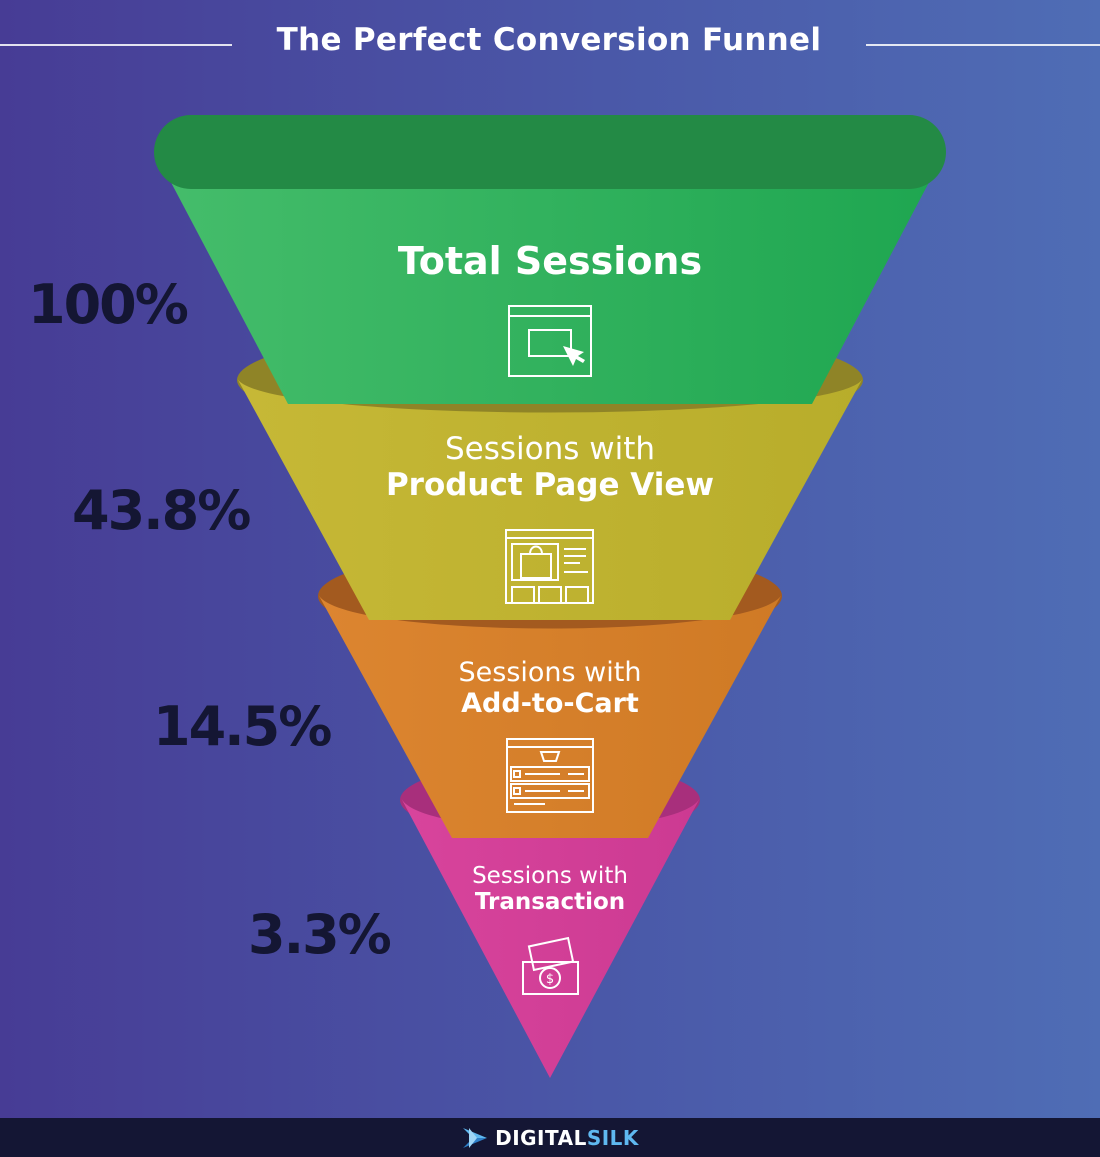 This screenshot has height=1157, width=1100. Describe the element at coordinates (242, 726) in the screenshot. I see `stage-percent-add-to-cart: 14.5%` at that location.